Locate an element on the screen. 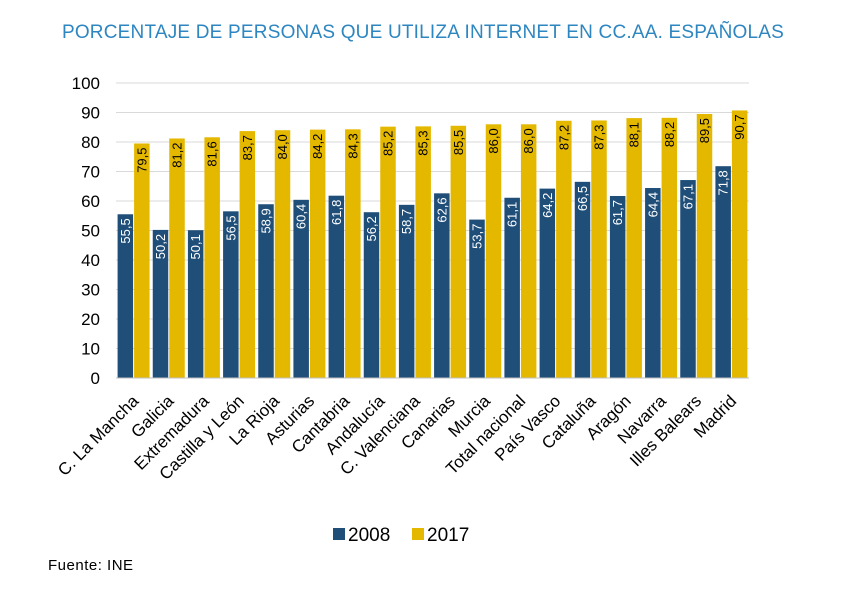  data-label-2017: 87,3 is located at coordinates (599, 136).